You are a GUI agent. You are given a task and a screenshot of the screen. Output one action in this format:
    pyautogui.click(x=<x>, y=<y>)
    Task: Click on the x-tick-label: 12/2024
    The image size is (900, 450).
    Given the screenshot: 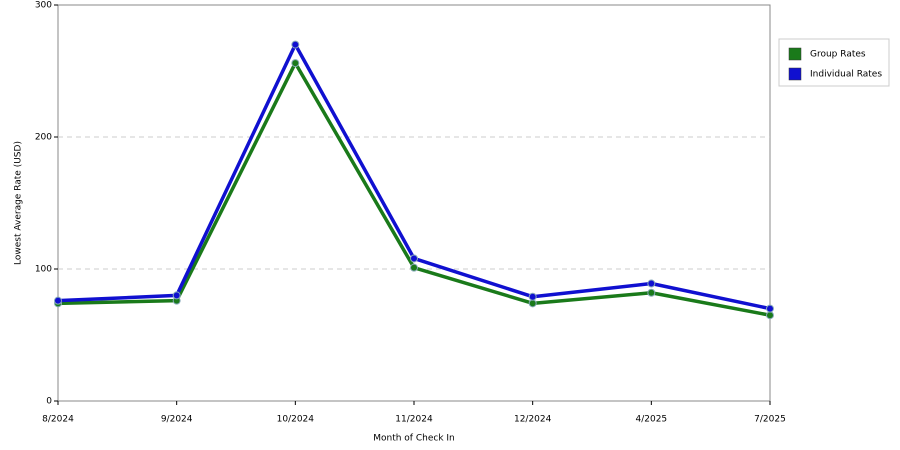 What is the action you would take?
    pyautogui.click(x=533, y=420)
    